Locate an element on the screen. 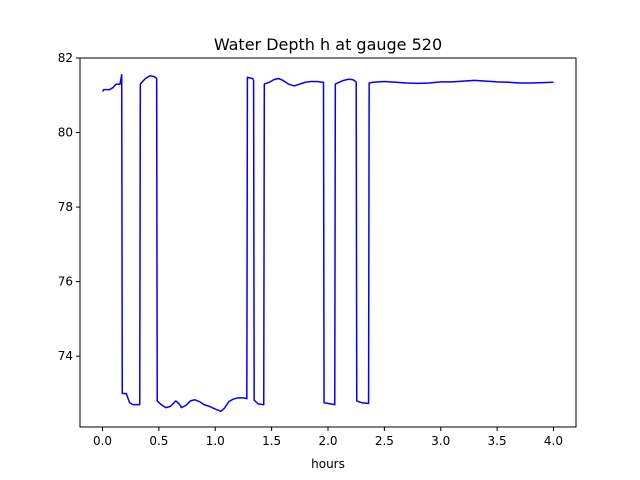 This screenshot has height=480, width=640. x-tick-label: 1.5 is located at coordinates (271, 441).